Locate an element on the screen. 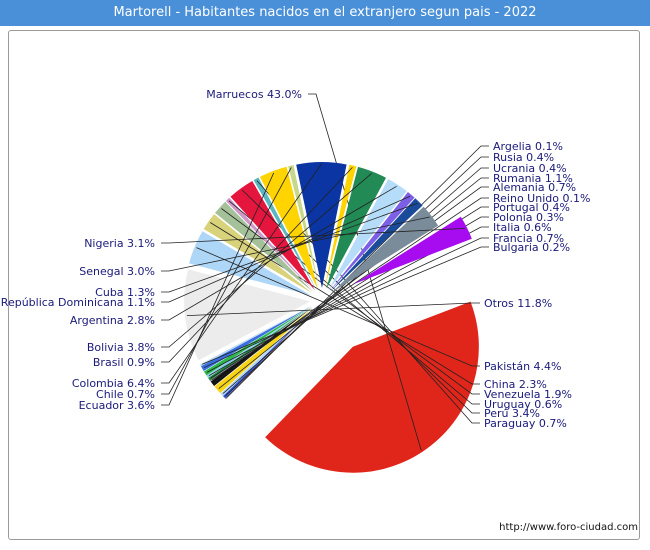 This screenshot has height=550, width=650. slice-label: Rumania 1.1% is located at coordinates (533, 178).